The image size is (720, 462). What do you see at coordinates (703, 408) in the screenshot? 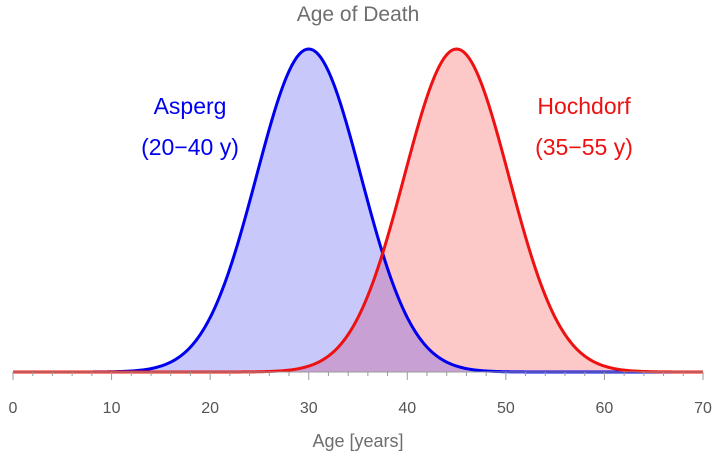
I see `x-tick-label: 70` at bounding box center [703, 408].